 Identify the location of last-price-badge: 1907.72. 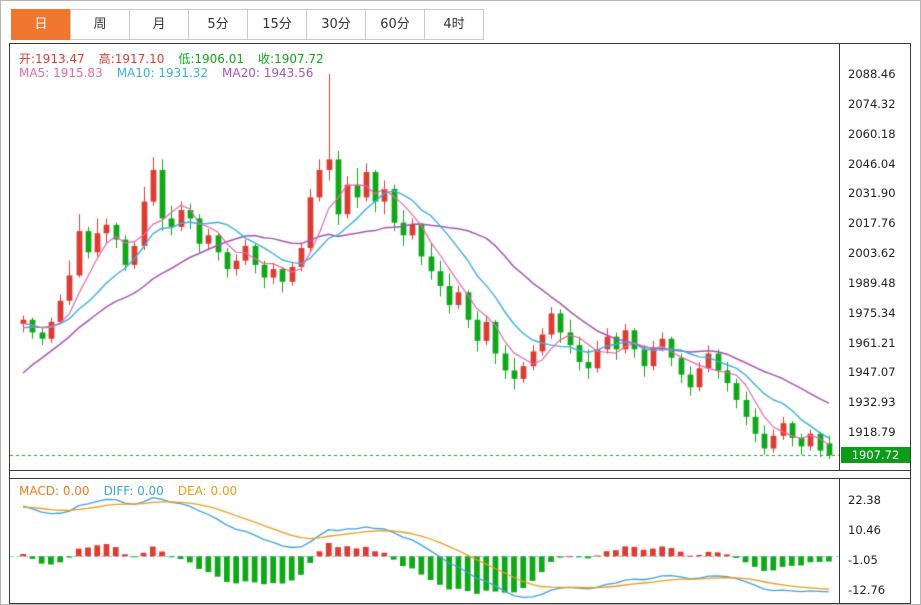
(875, 455).